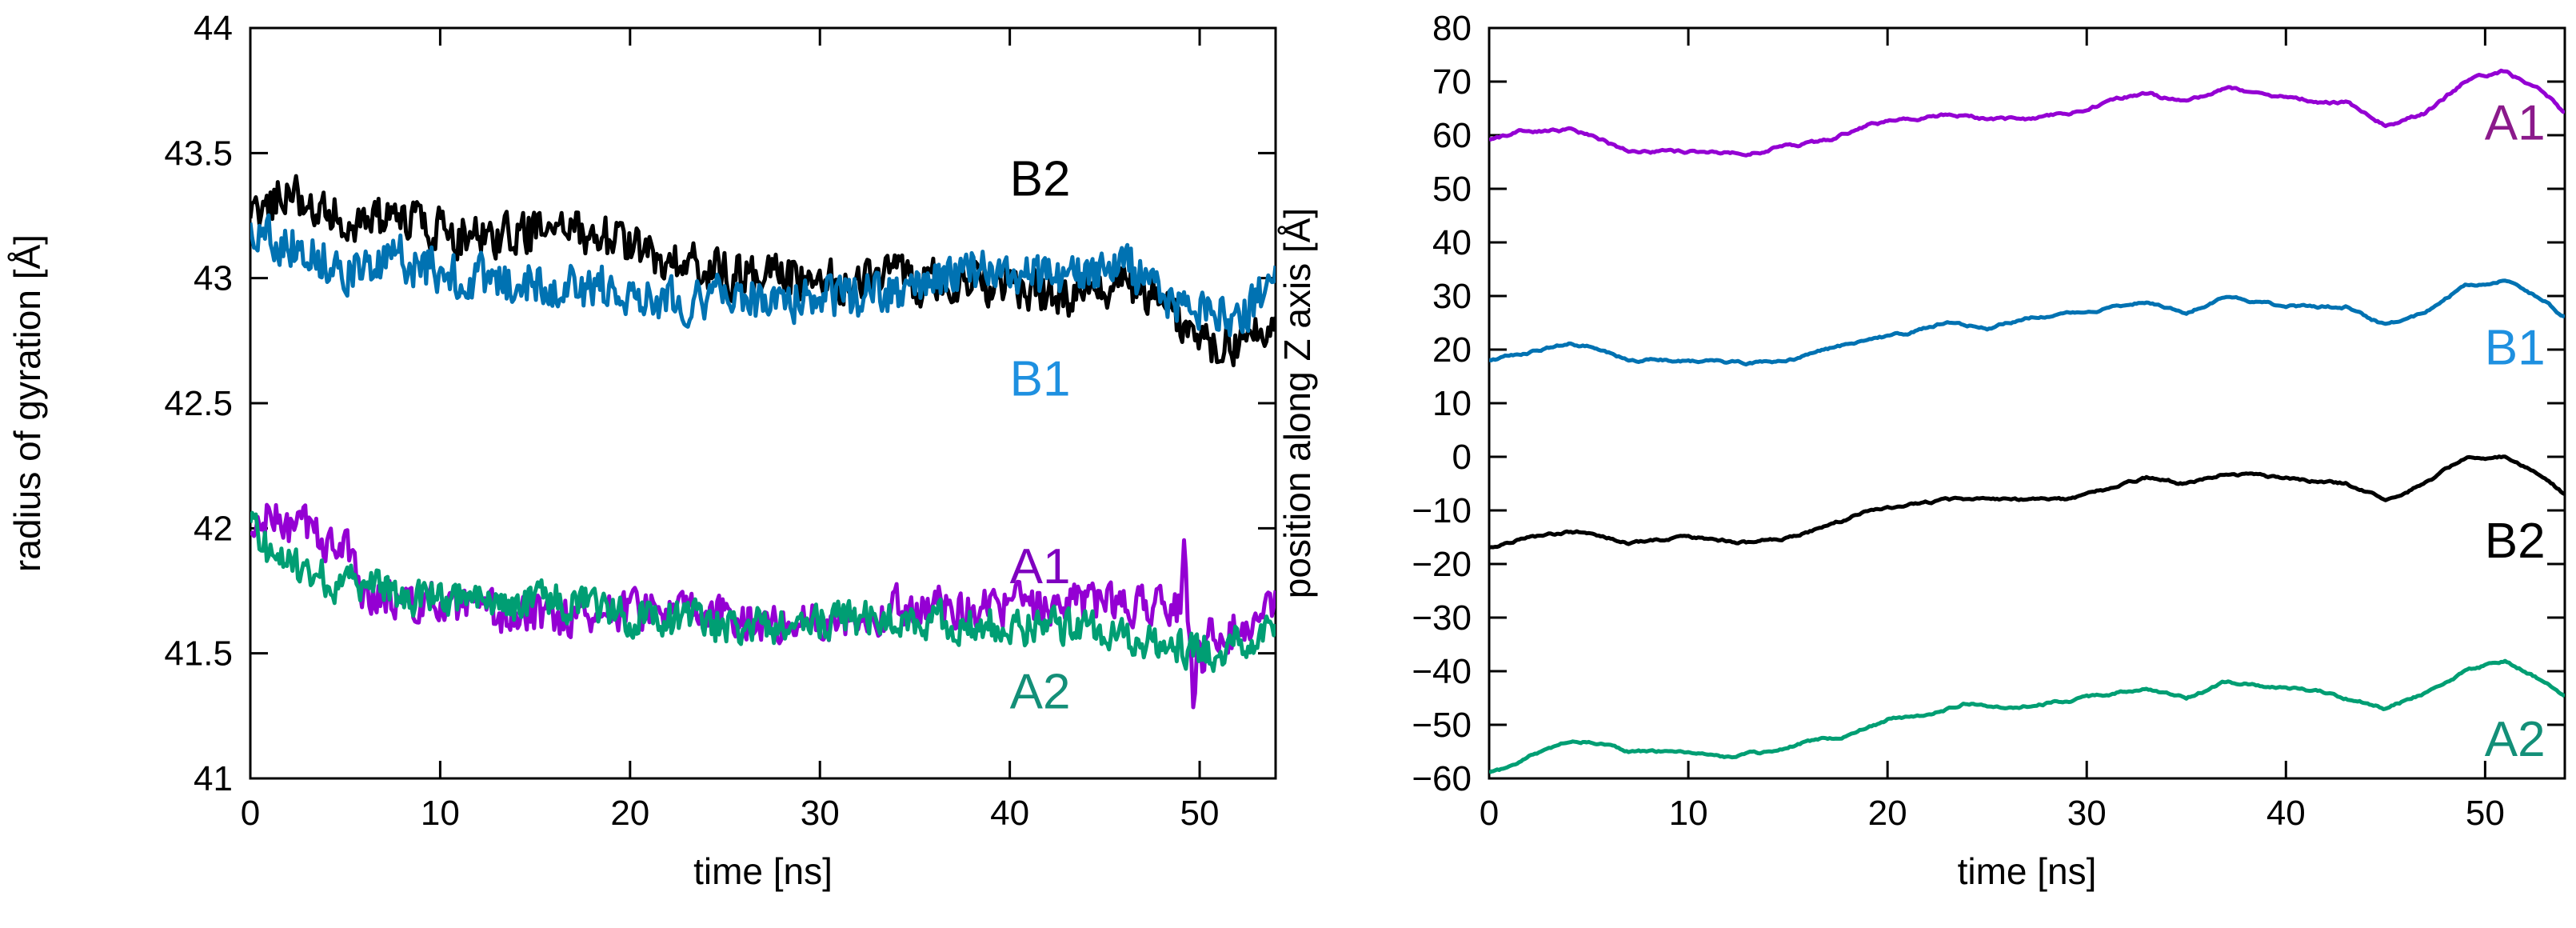  What do you see at coordinates (1452, 242) in the screenshot?
I see `y-tick-label: 40` at bounding box center [1452, 242].